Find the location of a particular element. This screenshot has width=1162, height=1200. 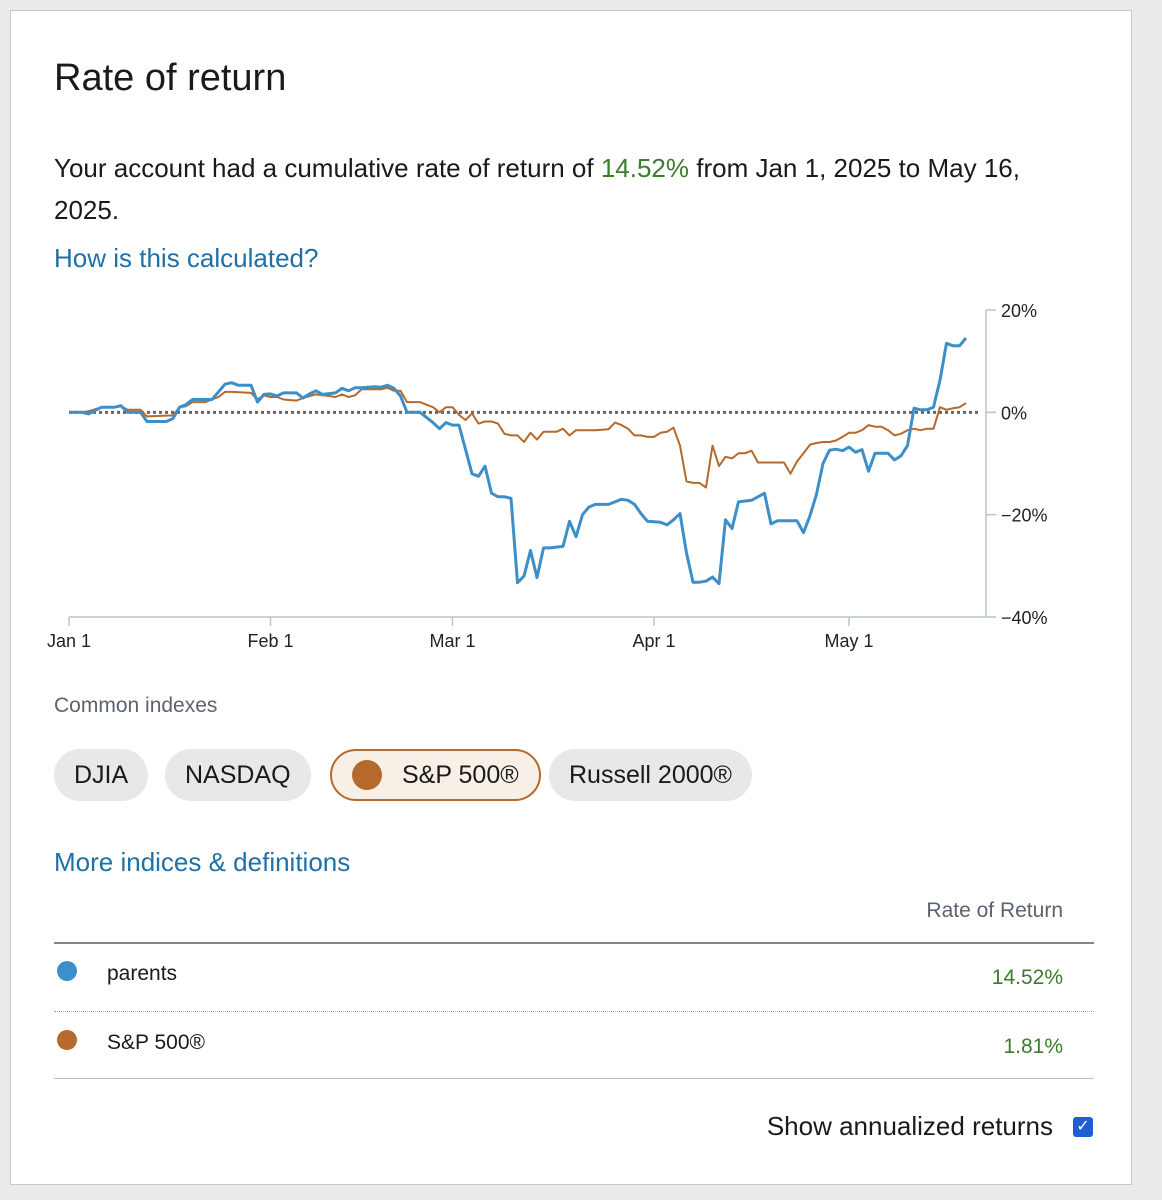

x-tick-label: May 1 is located at coordinates (848, 641).